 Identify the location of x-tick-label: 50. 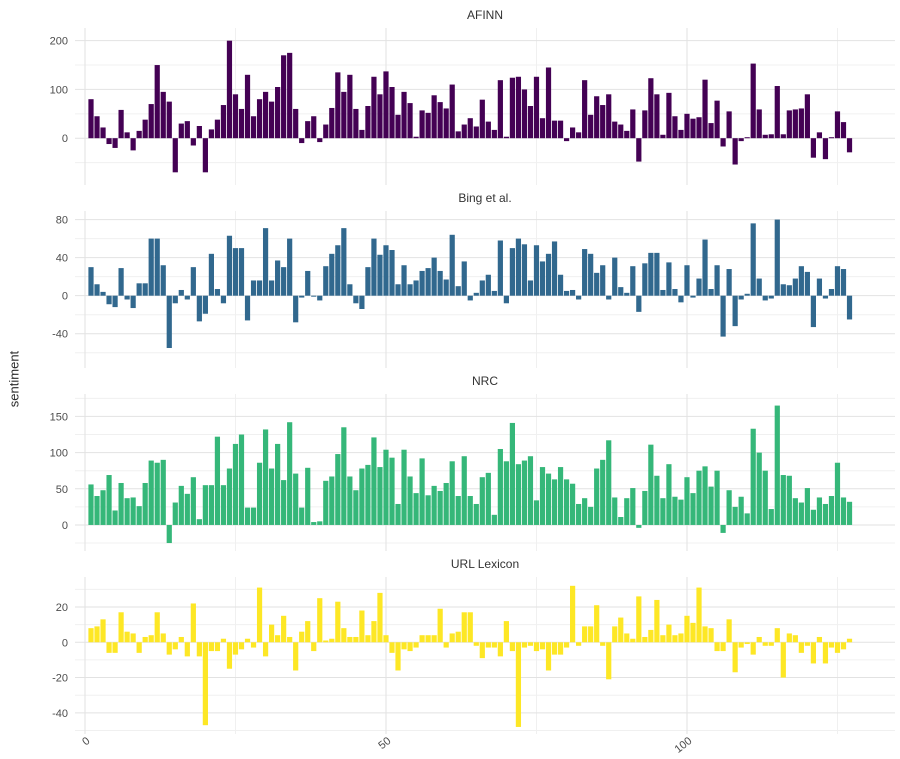
(385, 743).